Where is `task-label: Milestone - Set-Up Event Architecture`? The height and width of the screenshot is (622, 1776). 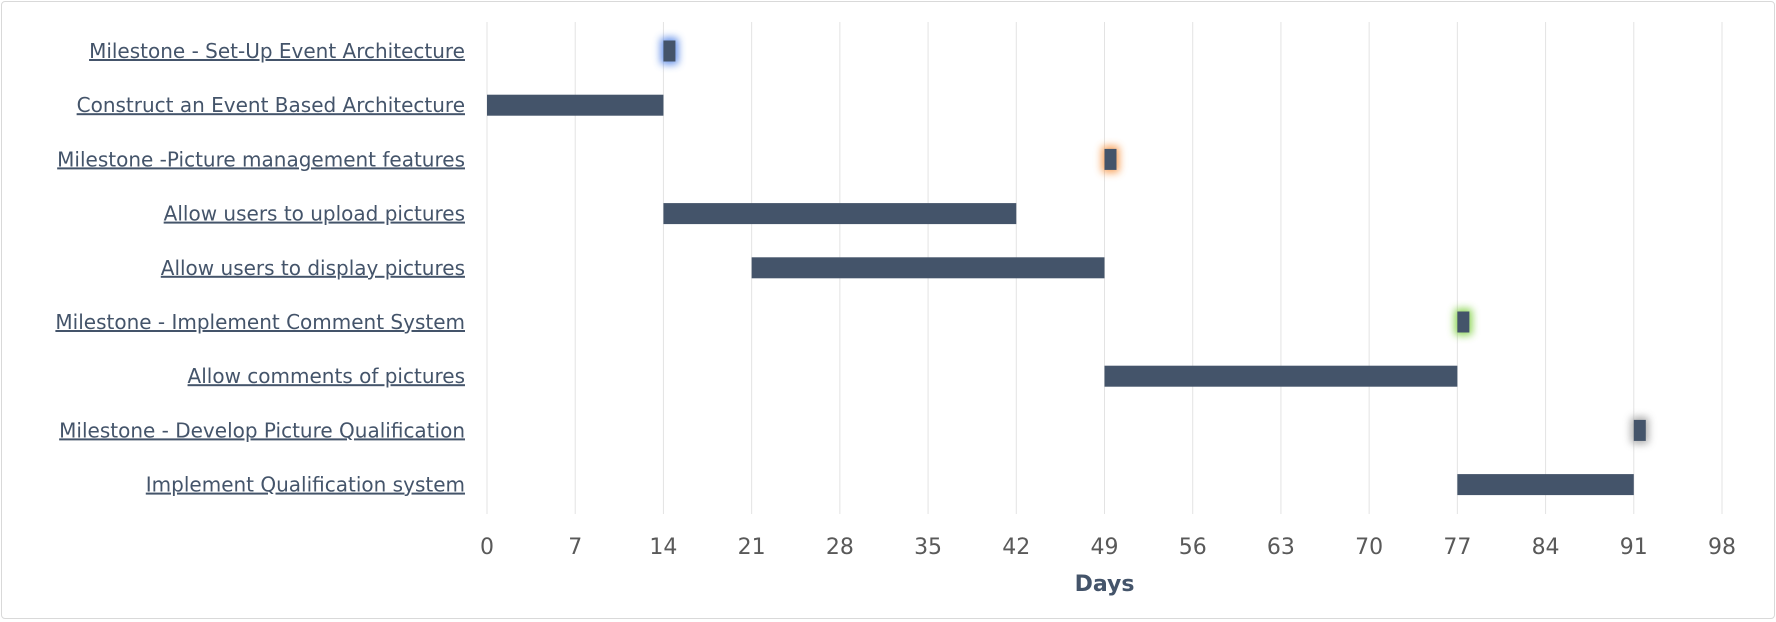 task-label: Milestone - Set-Up Event Architecture is located at coordinates (277, 51).